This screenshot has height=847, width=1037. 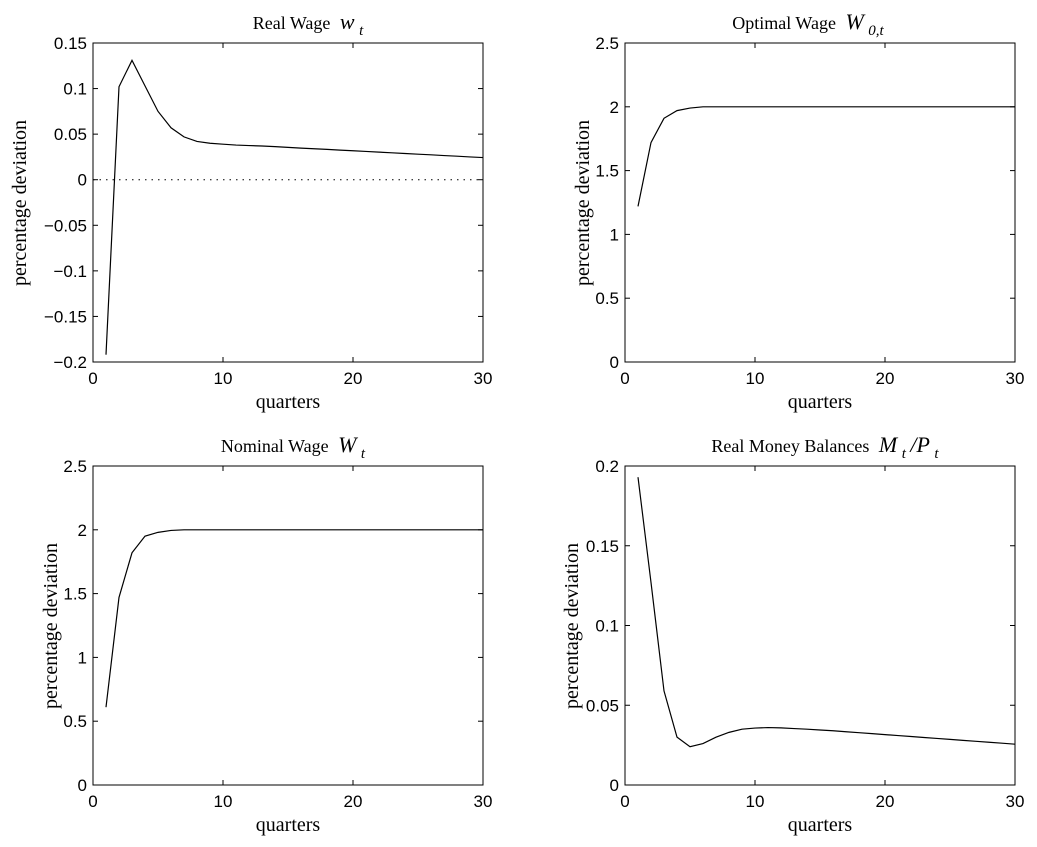 I want to click on chart-title-main: Real Money Balances, so click(x=790, y=446).